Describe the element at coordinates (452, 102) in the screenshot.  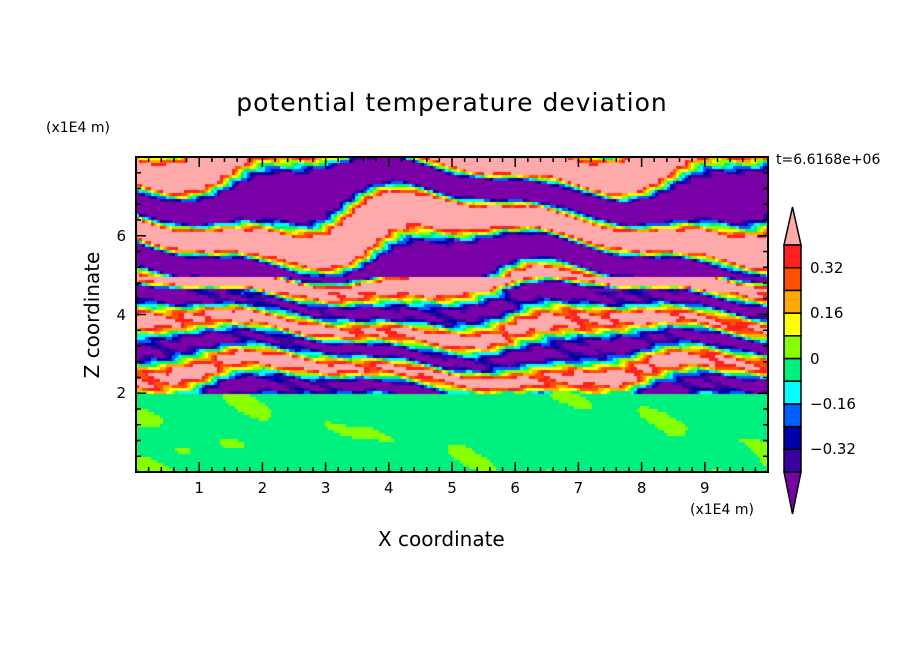
I see `chart-title: potential temperature deviation` at that location.